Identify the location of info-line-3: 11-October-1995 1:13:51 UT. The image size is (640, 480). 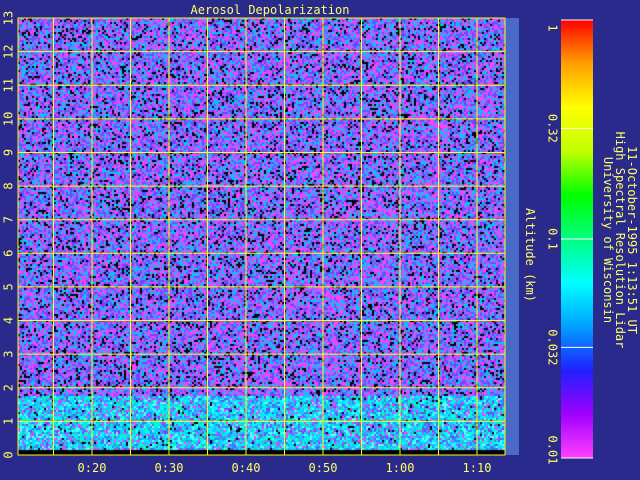
(632, 240).